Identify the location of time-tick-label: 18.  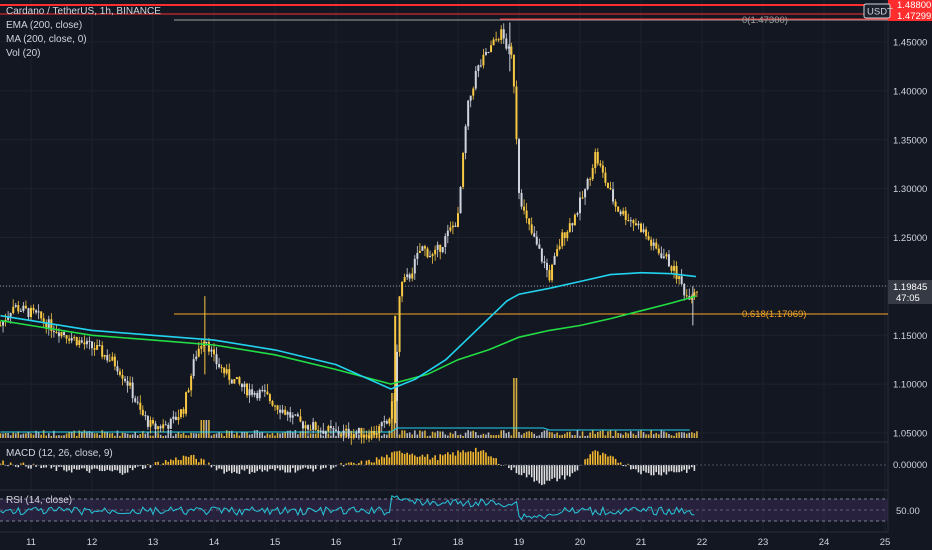
(458, 542).